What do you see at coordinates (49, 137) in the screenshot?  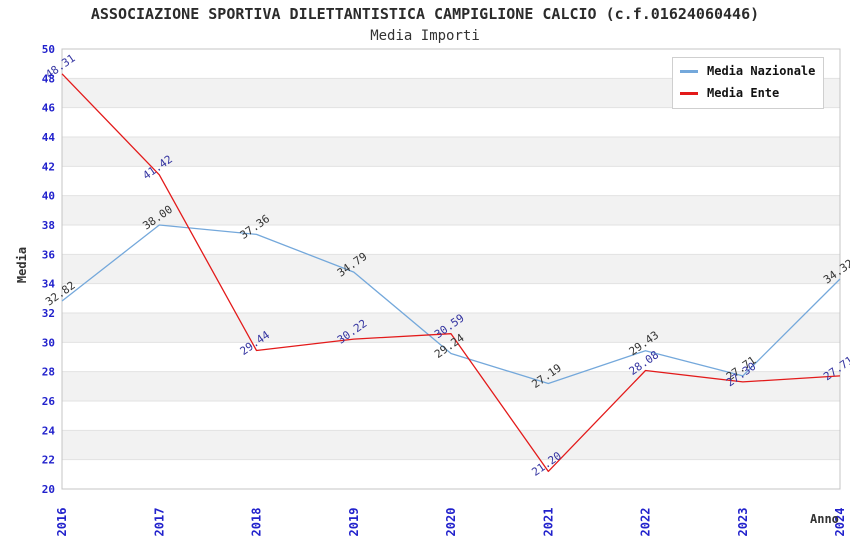 I see `y-tick-label: 44` at bounding box center [49, 137].